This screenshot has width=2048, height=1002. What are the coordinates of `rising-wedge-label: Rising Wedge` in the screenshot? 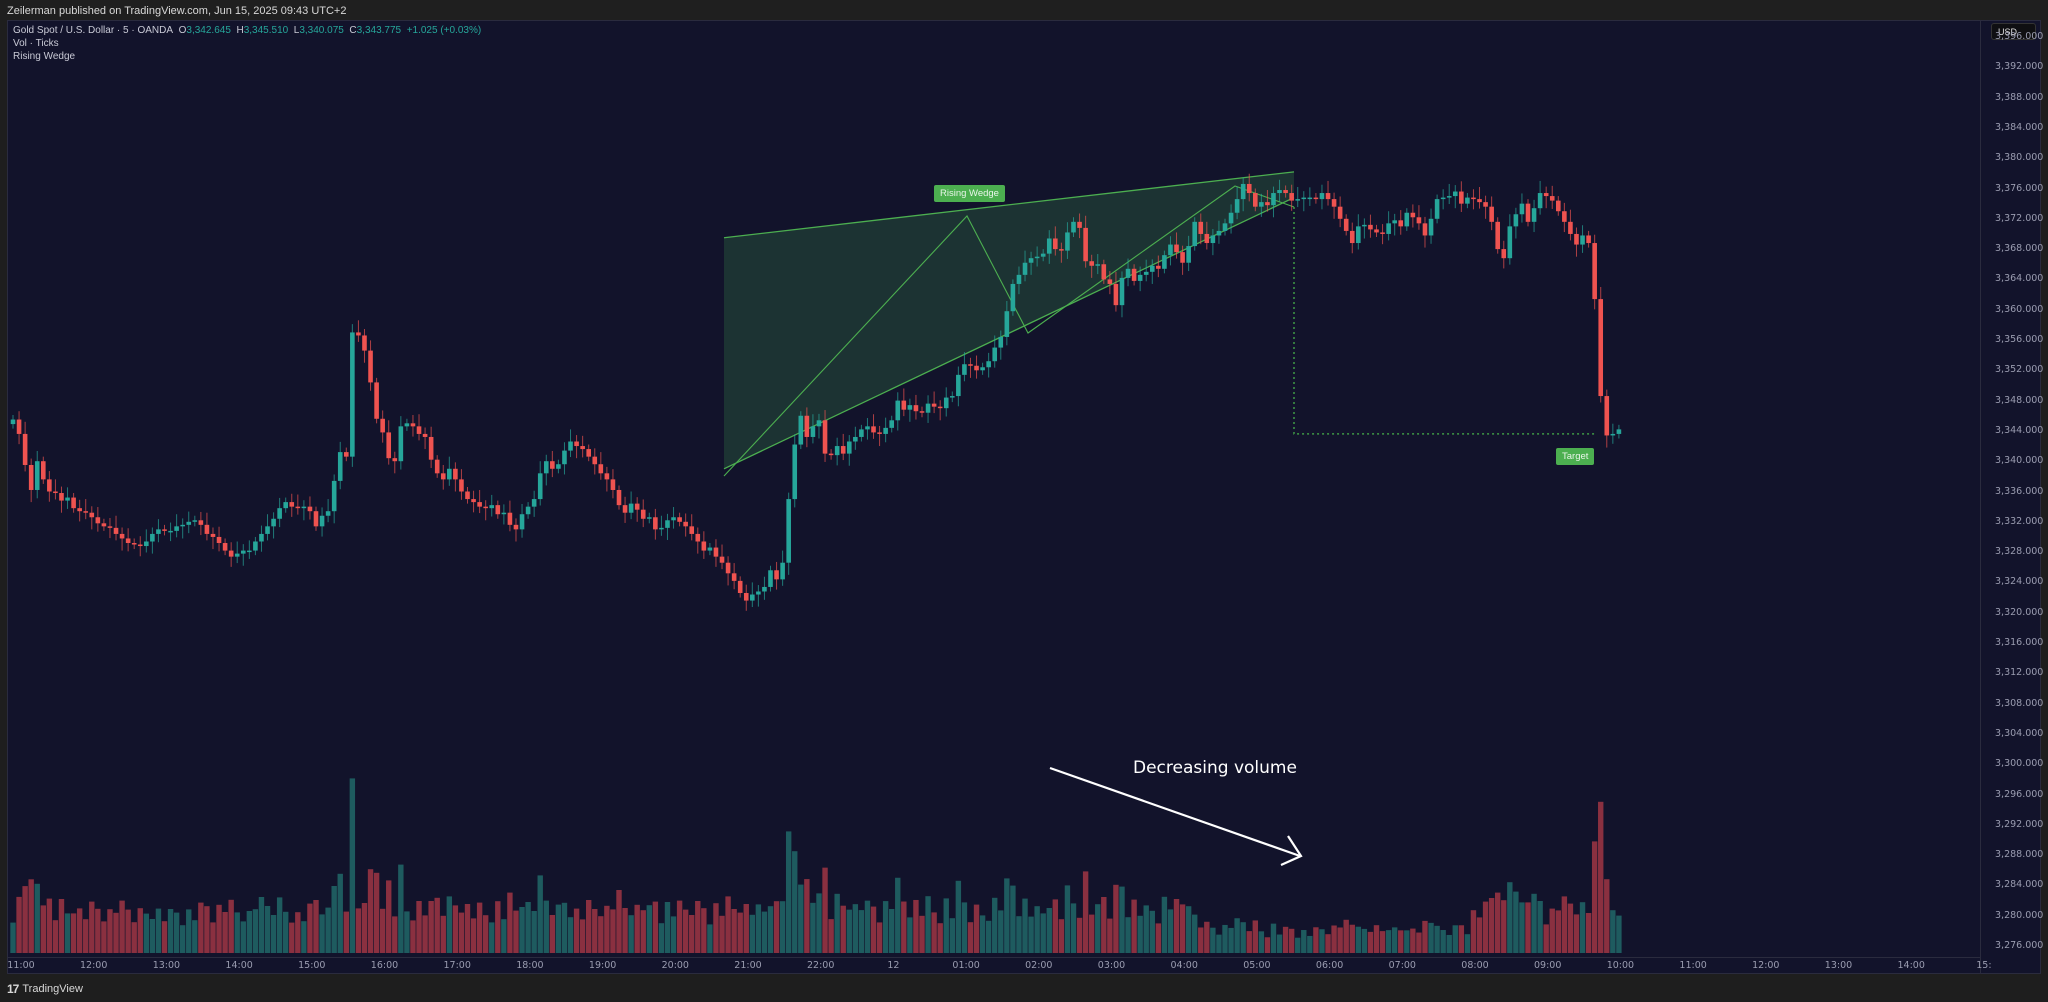 It's located at (969, 193).